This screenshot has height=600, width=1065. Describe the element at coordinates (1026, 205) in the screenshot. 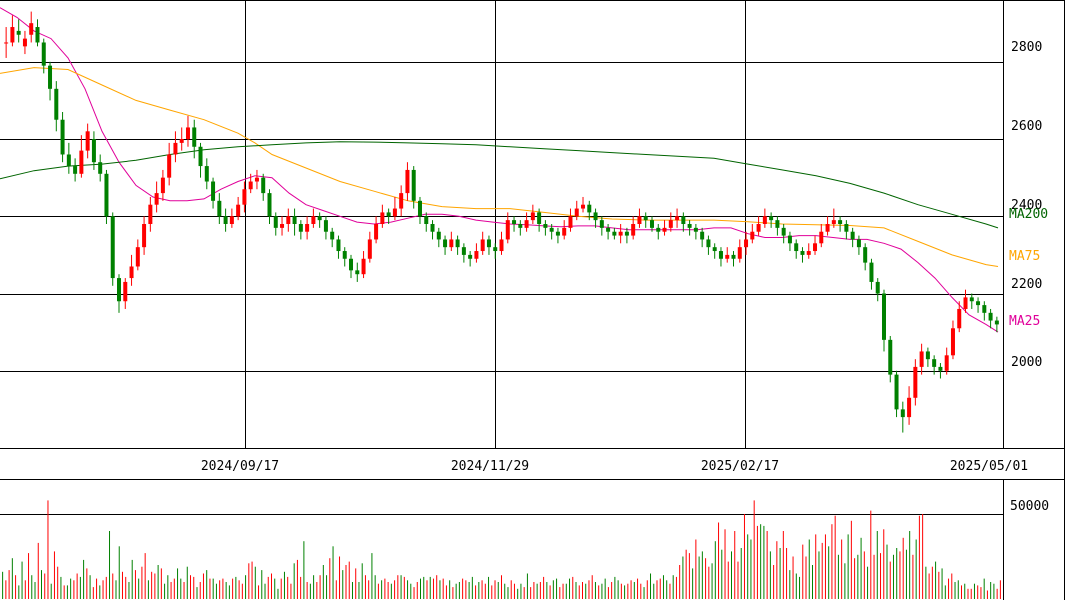

I see `price-tick-label: 2400` at that location.